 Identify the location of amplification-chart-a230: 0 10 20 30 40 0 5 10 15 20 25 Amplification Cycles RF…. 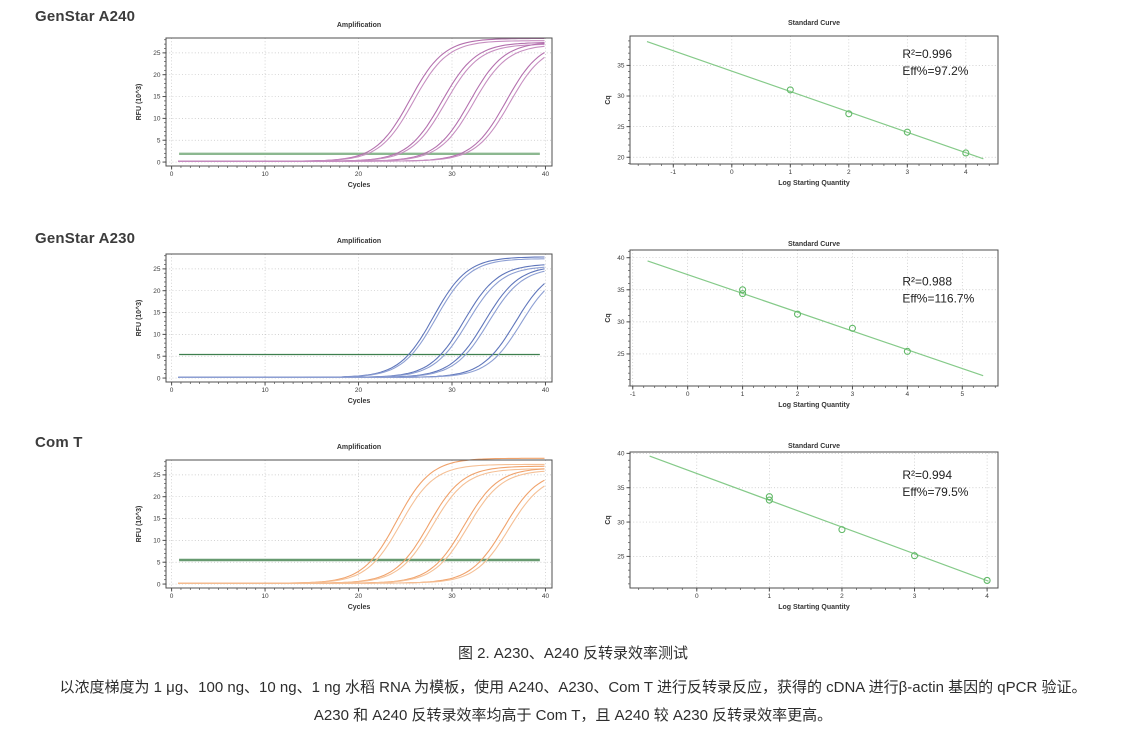
(344, 321).